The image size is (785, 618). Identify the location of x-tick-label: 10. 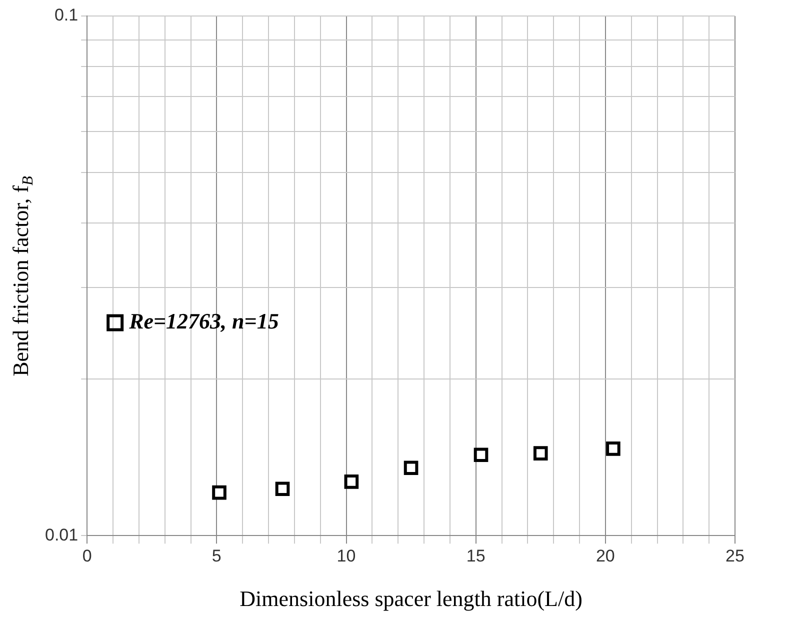
(346, 556).